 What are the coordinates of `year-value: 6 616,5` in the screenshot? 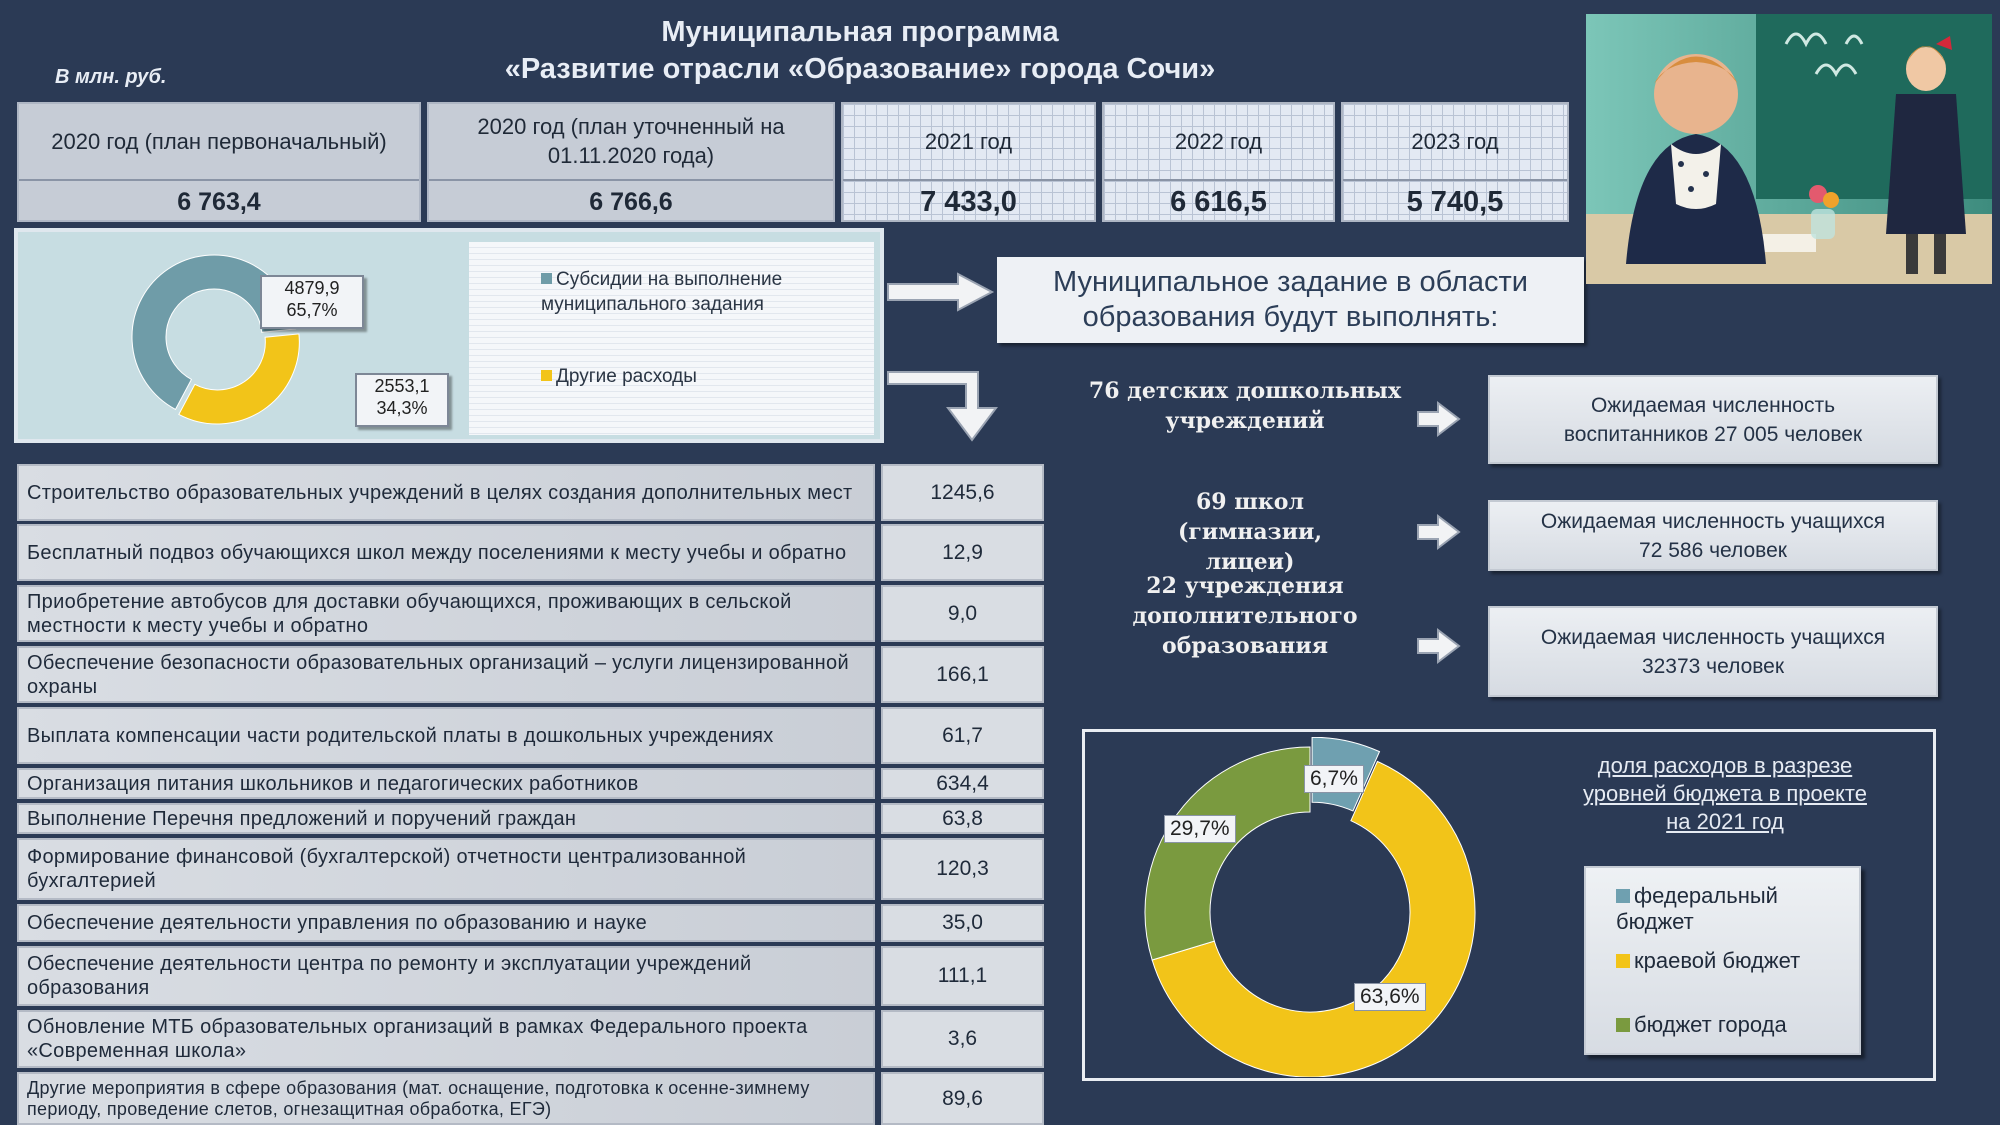 It's located at (1218, 201).